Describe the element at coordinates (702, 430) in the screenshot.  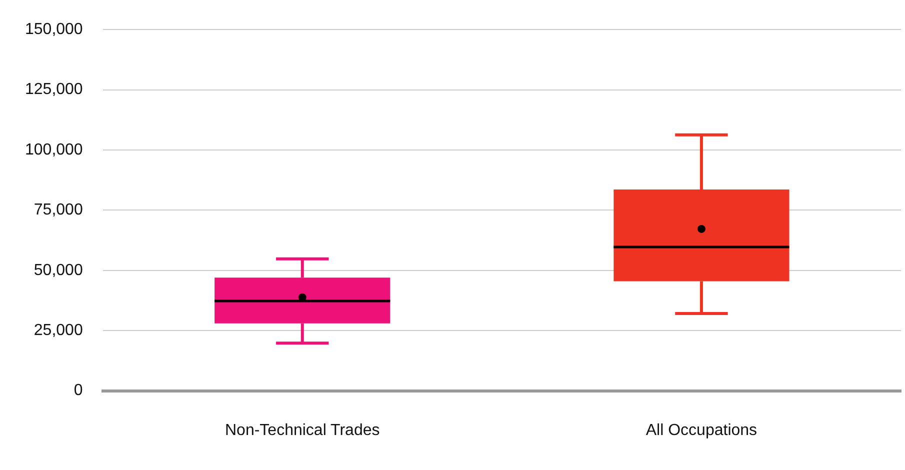
I see `x-tick-label: All Occupations` at that location.